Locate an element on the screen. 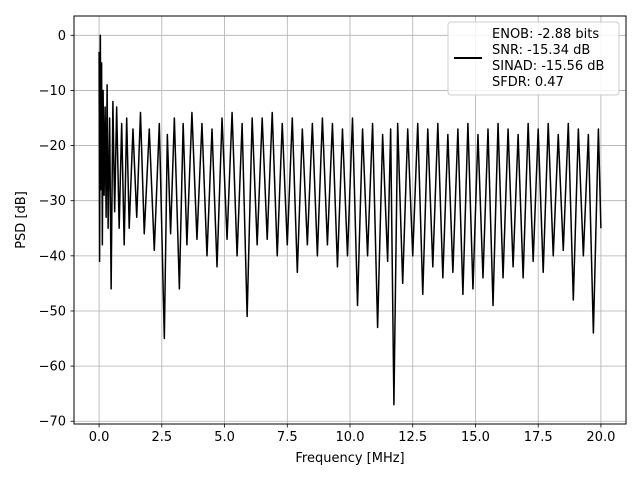  x-tick-label: 20.0 is located at coordinates (600, 437).